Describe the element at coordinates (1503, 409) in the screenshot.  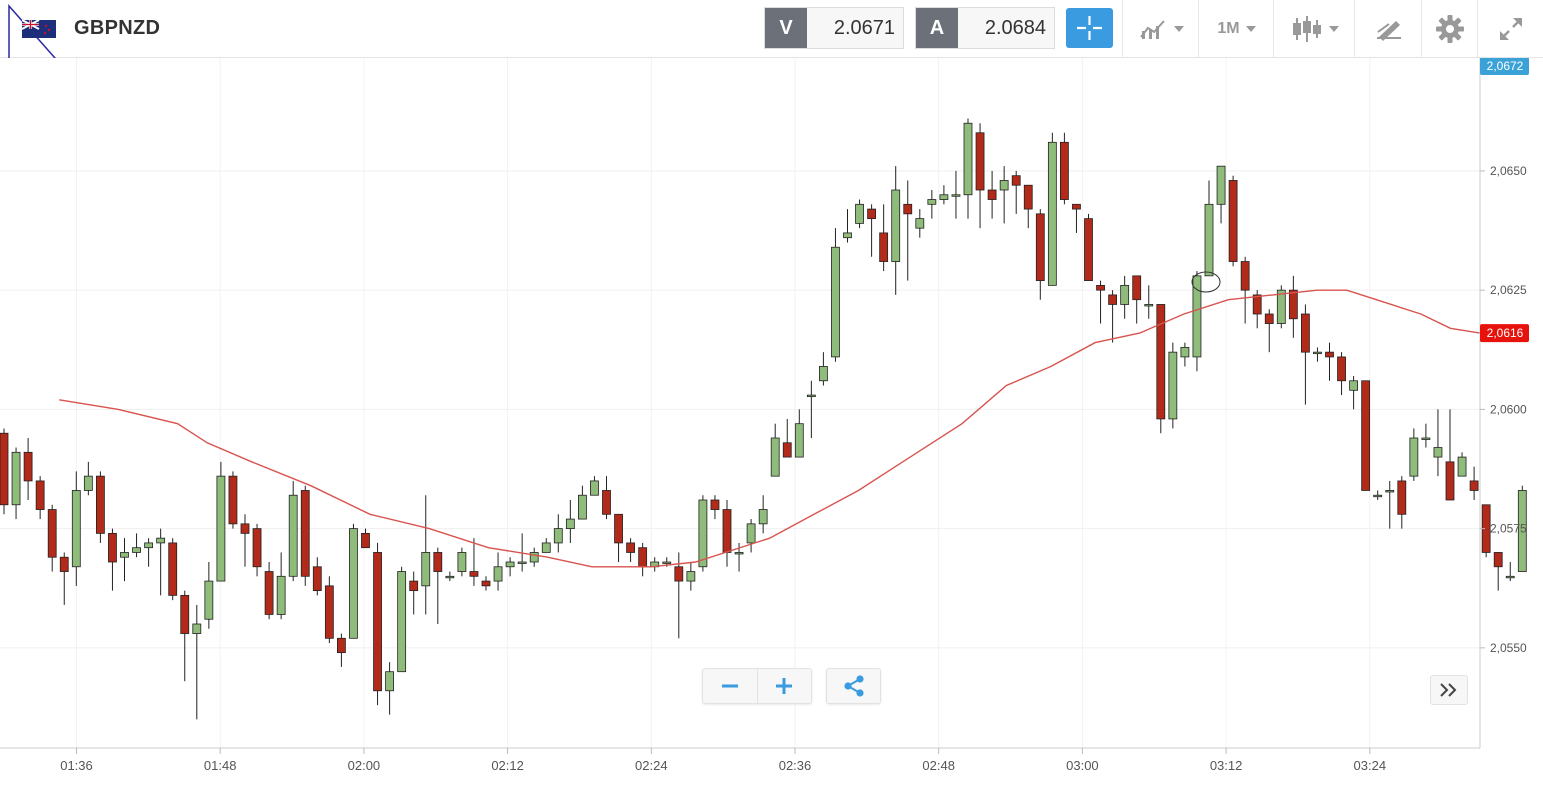
I see `price-axis: 2,0550 2,0575 2,0600 2,0625 2,0650` at that location.